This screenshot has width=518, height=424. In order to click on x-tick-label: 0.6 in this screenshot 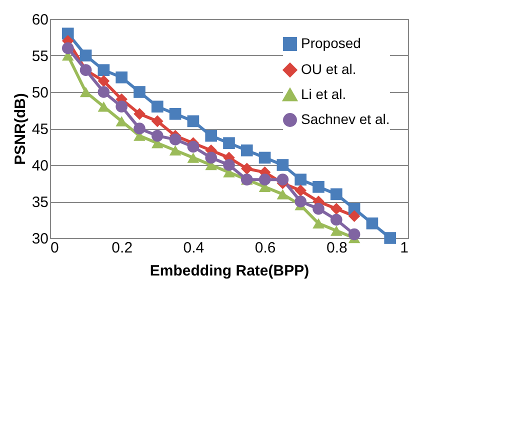, I will do `click(265, 248)`.